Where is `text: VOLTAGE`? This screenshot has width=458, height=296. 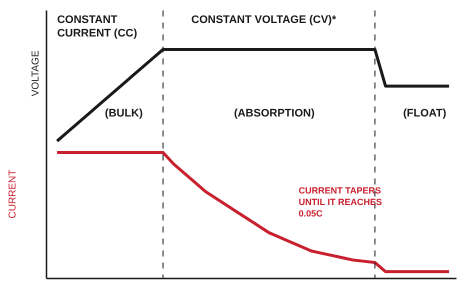 text: VOLTAGE is located at coordinates (36, 73).